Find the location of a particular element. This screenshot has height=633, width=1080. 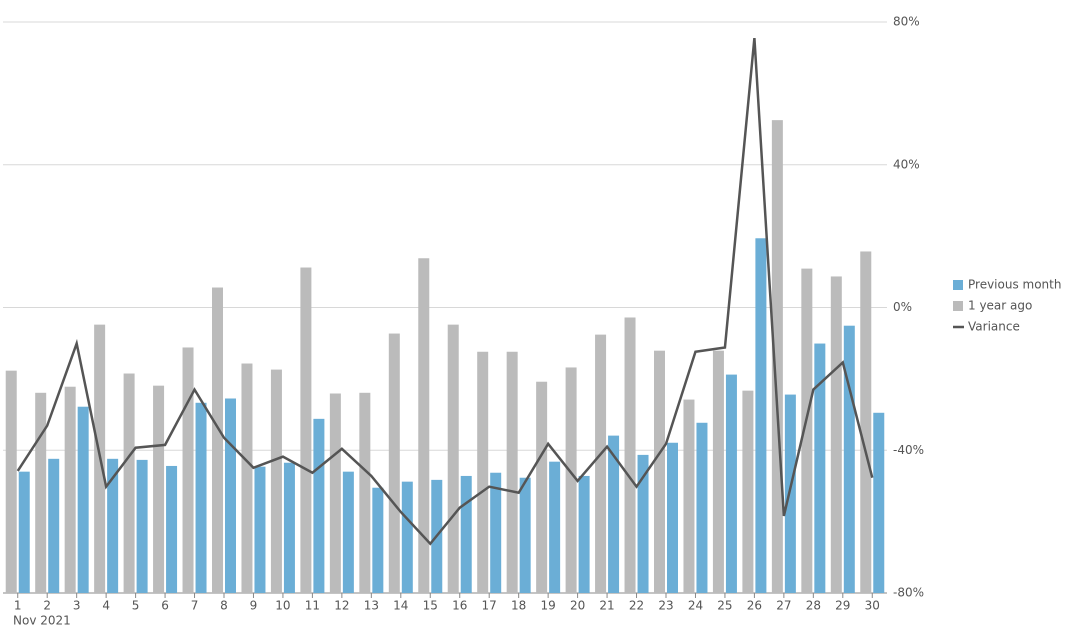

legend-label: Previous month is located at coordinates (1014, 285).